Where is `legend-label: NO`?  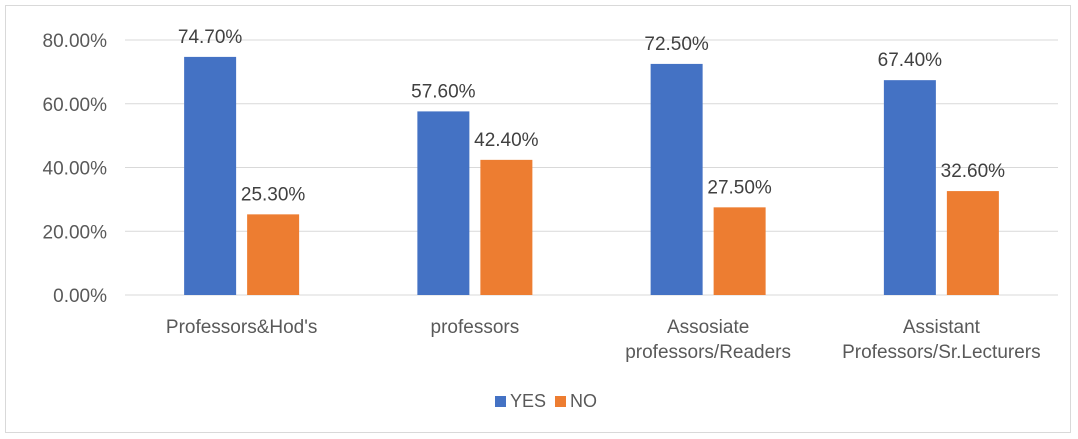 legend-label: NO is located at coordinates (583, 401).